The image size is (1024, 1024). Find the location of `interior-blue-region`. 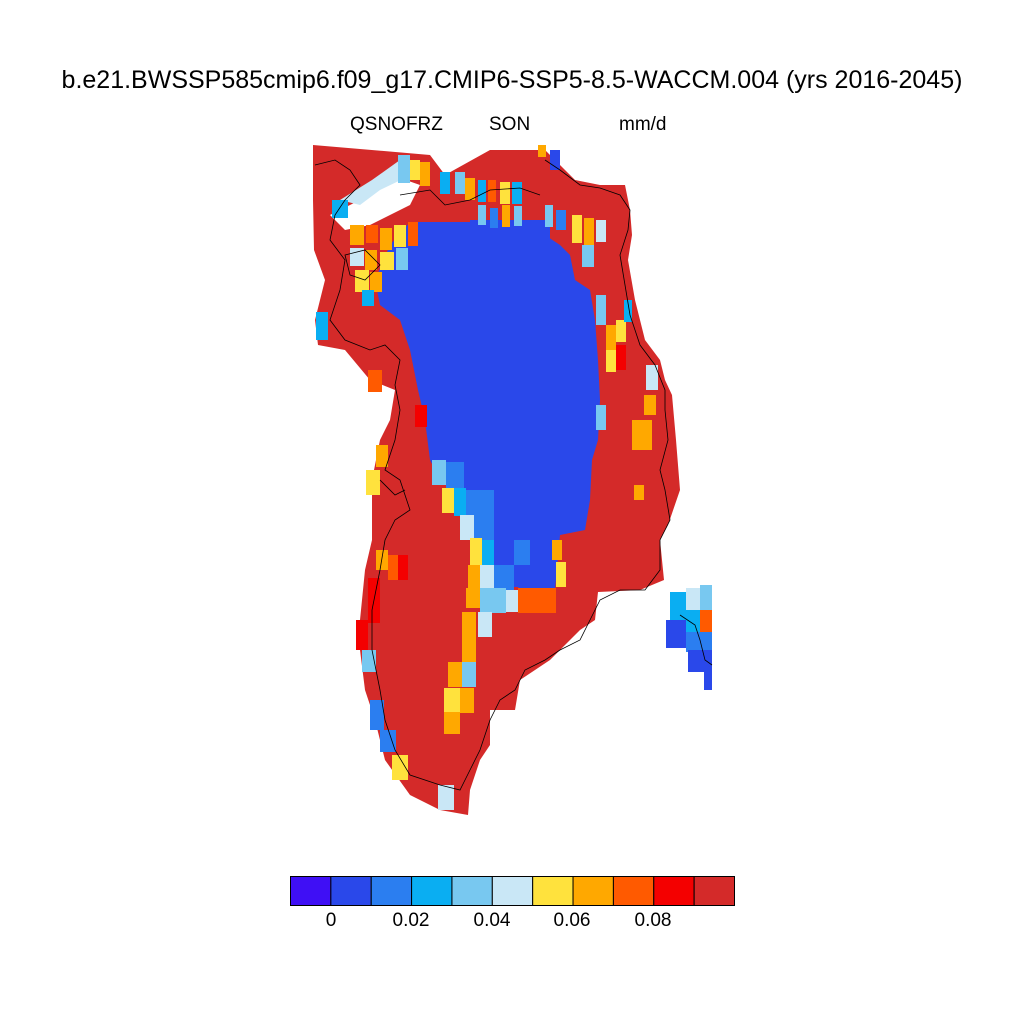

interior-blue-region is located at coordinates (487, 406).